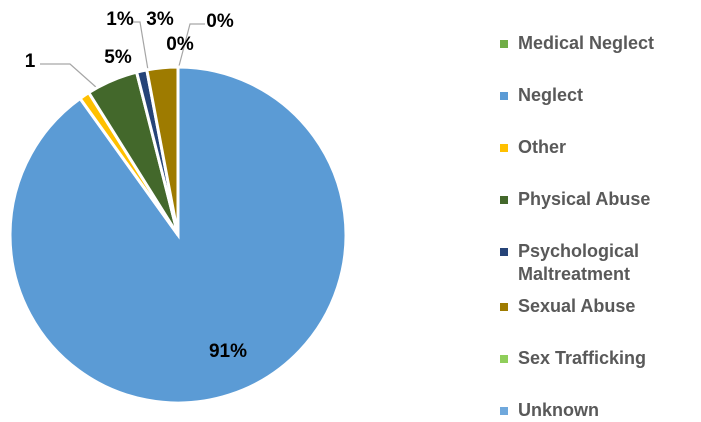 The height and width of the screenshot is (422, 701). I want to click on data-label: 3%, so click(160, 19).